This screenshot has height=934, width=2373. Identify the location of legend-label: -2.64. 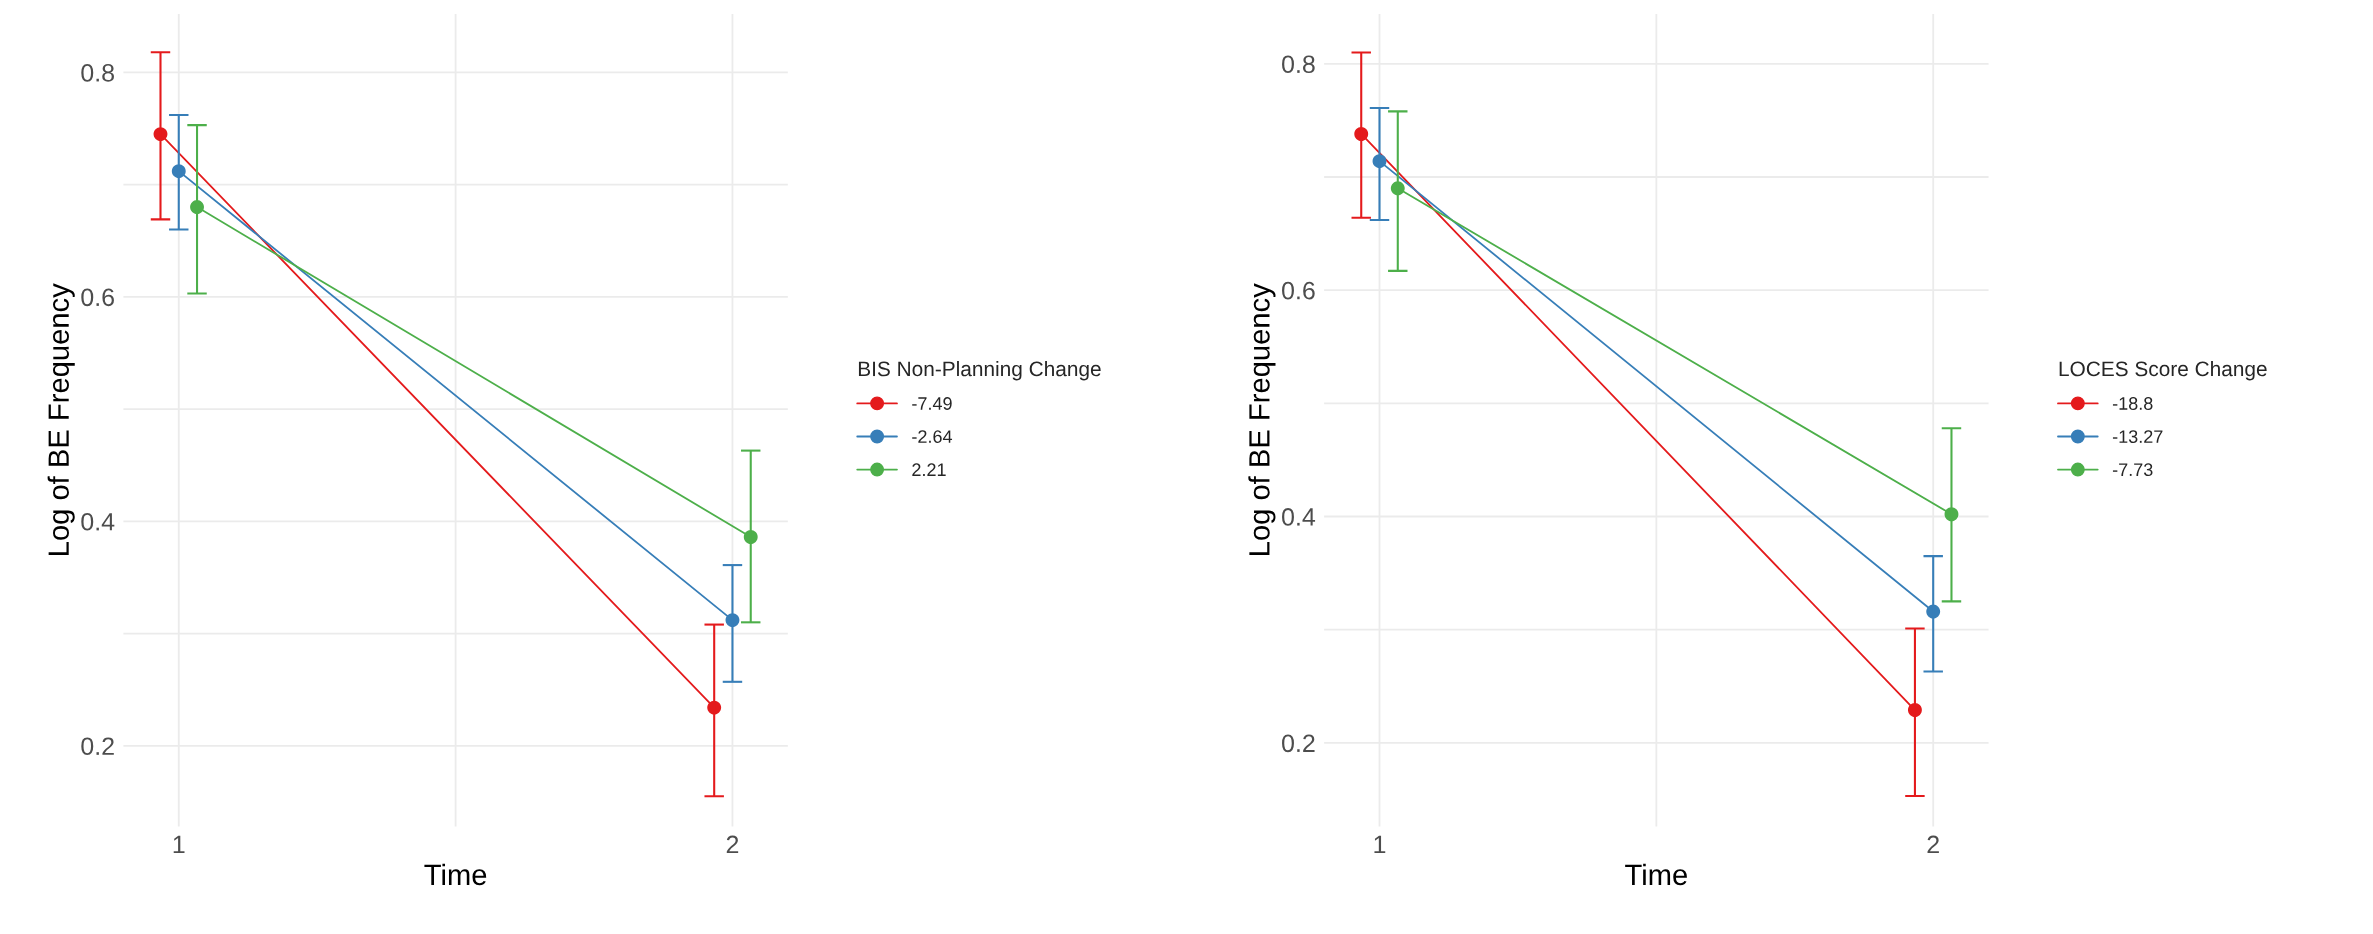
(932, 436).